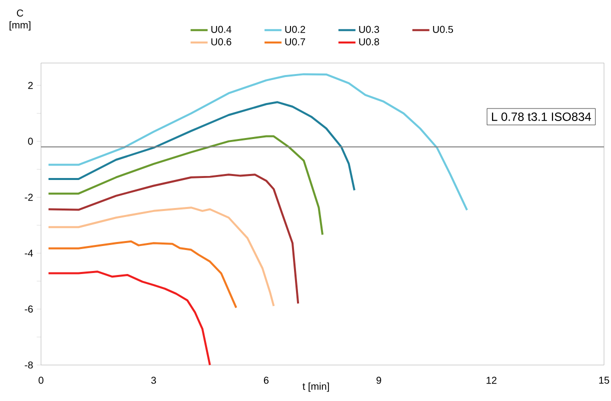 Image resolution: width=611 pixels, height=401 pixels. Describe the element at coordinates (221, 29) in the screenshot. I see `legend-label: U0.4` at that location.